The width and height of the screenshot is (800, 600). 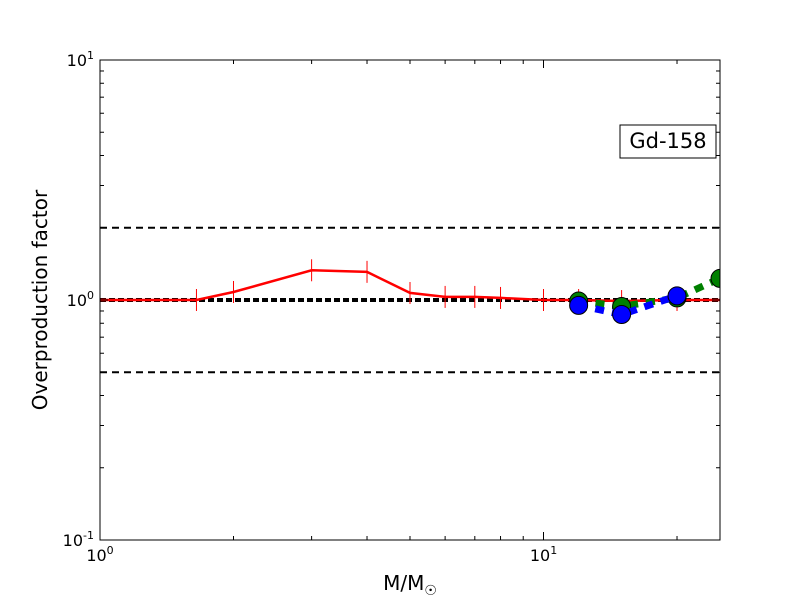 I want to click on y-tick-label-2: 10¹, so click(x=80, y=59).